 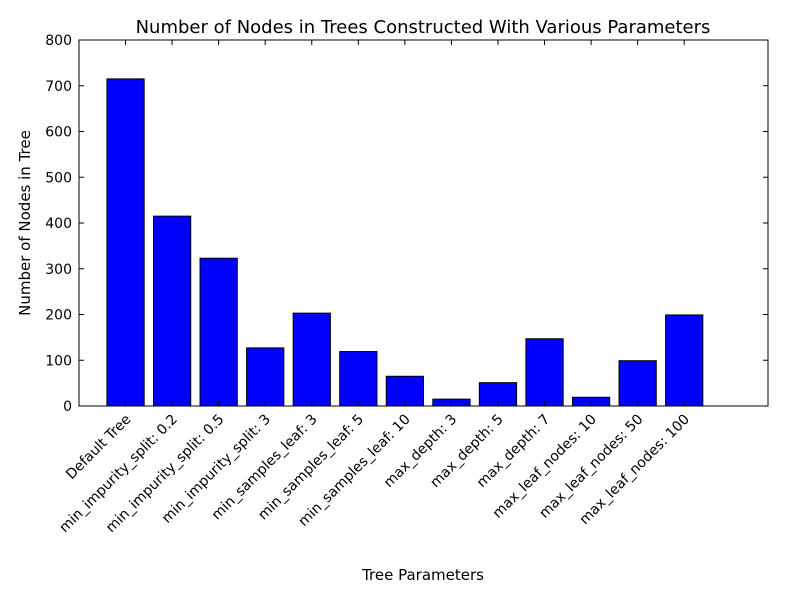 What do you see at coordinates (67, 407) in the screenshot?
I see `y-tick-label: 0` at bounding box center [67, 407].